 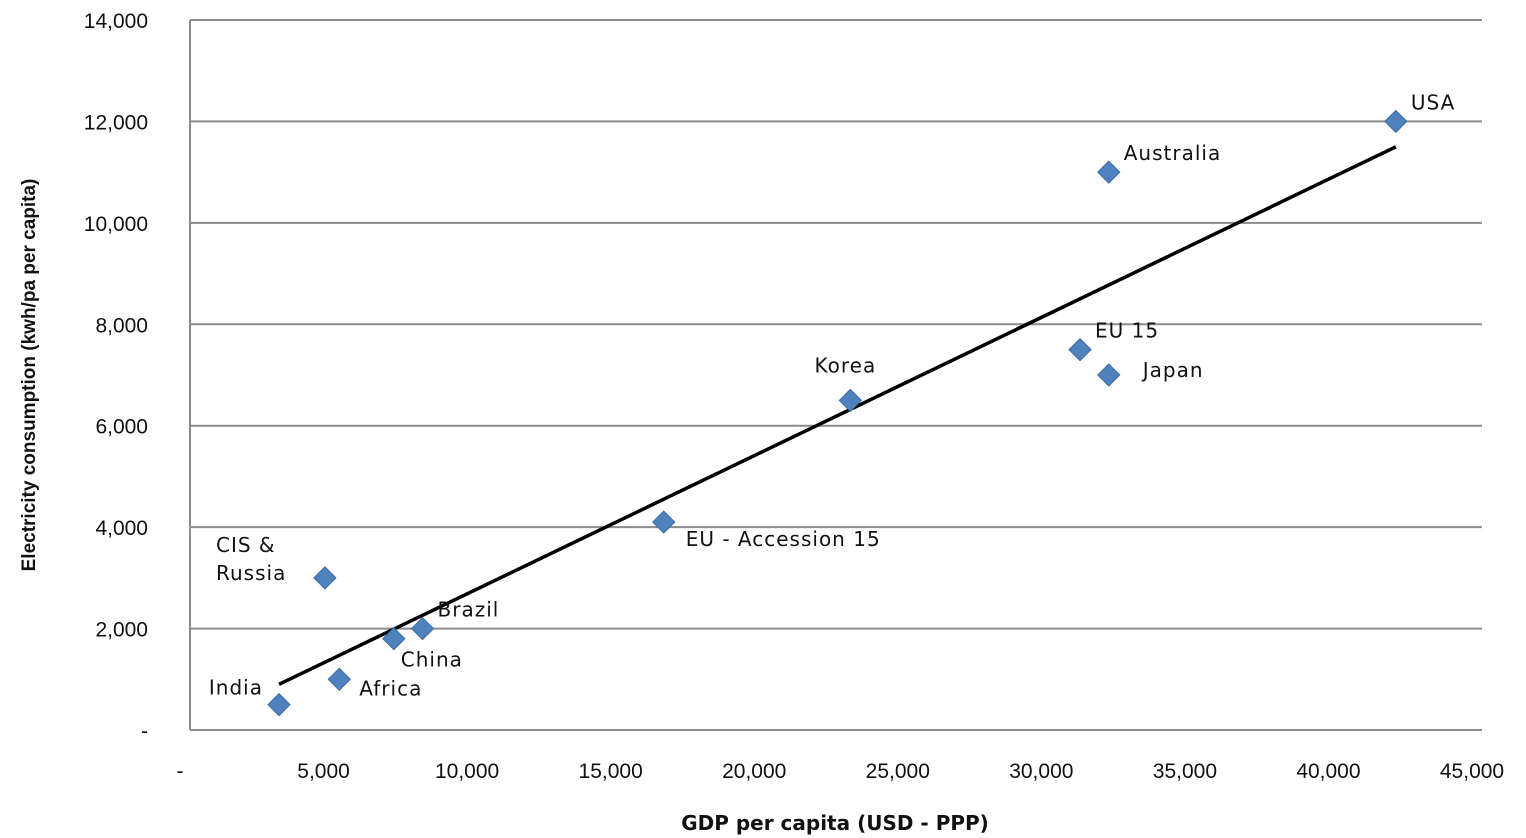 What do you see at coordinates (1396, 121) in the screenshot?
I see `point-usa` at bounding box center [1396, 121].